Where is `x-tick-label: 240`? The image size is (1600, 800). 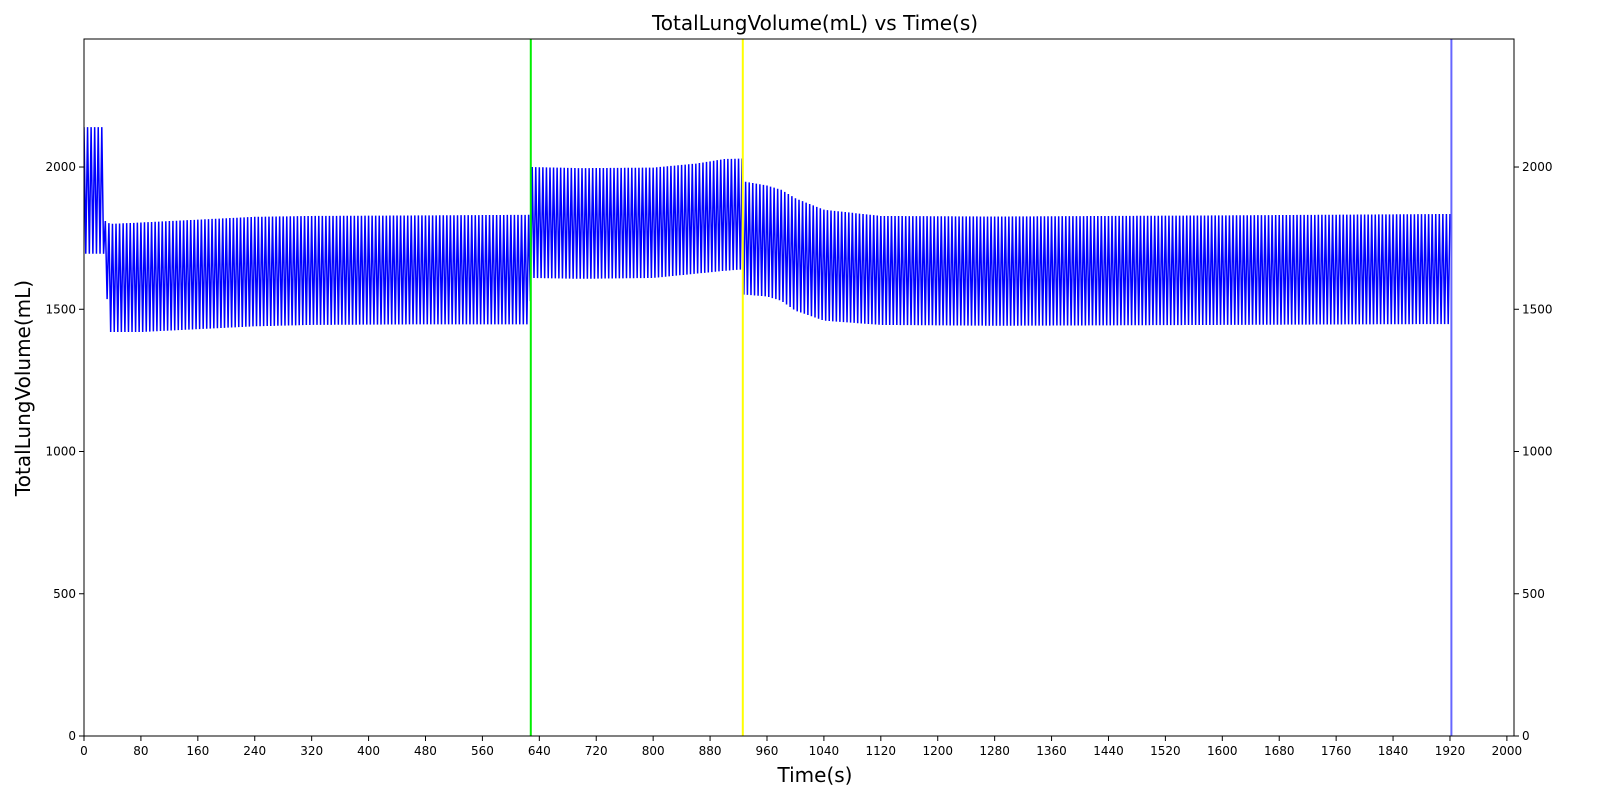
x-tick-label: 240 is located at coordinates (254, 751).